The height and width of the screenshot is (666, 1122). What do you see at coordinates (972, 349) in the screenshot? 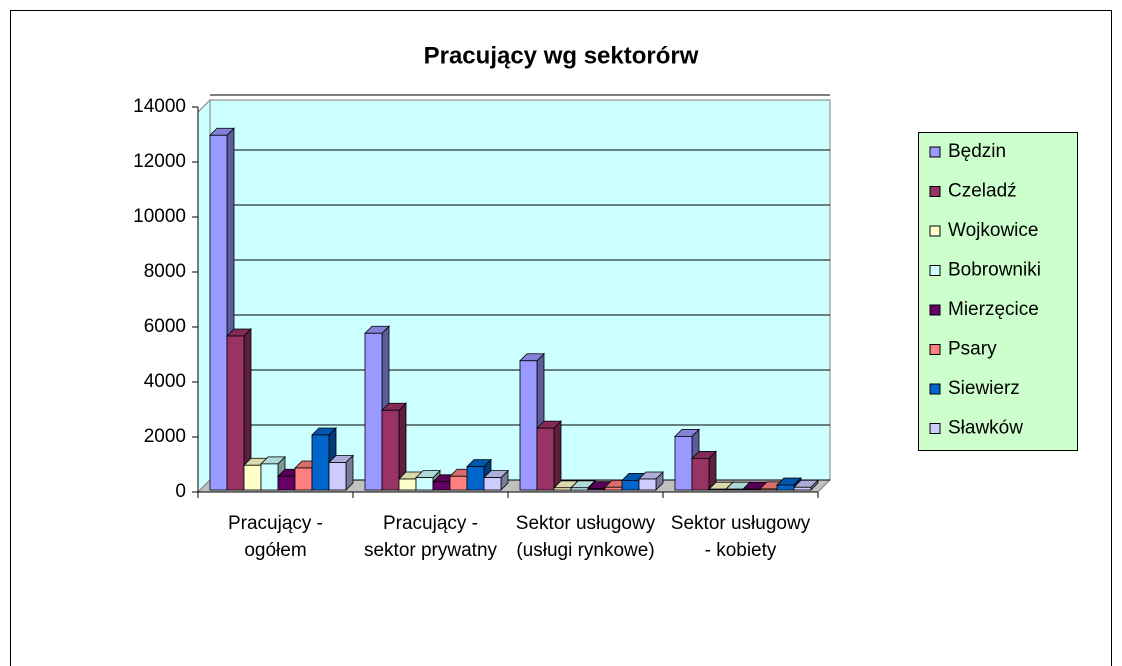
I see `legend-label: Psary` at bounding box center [972, 349].